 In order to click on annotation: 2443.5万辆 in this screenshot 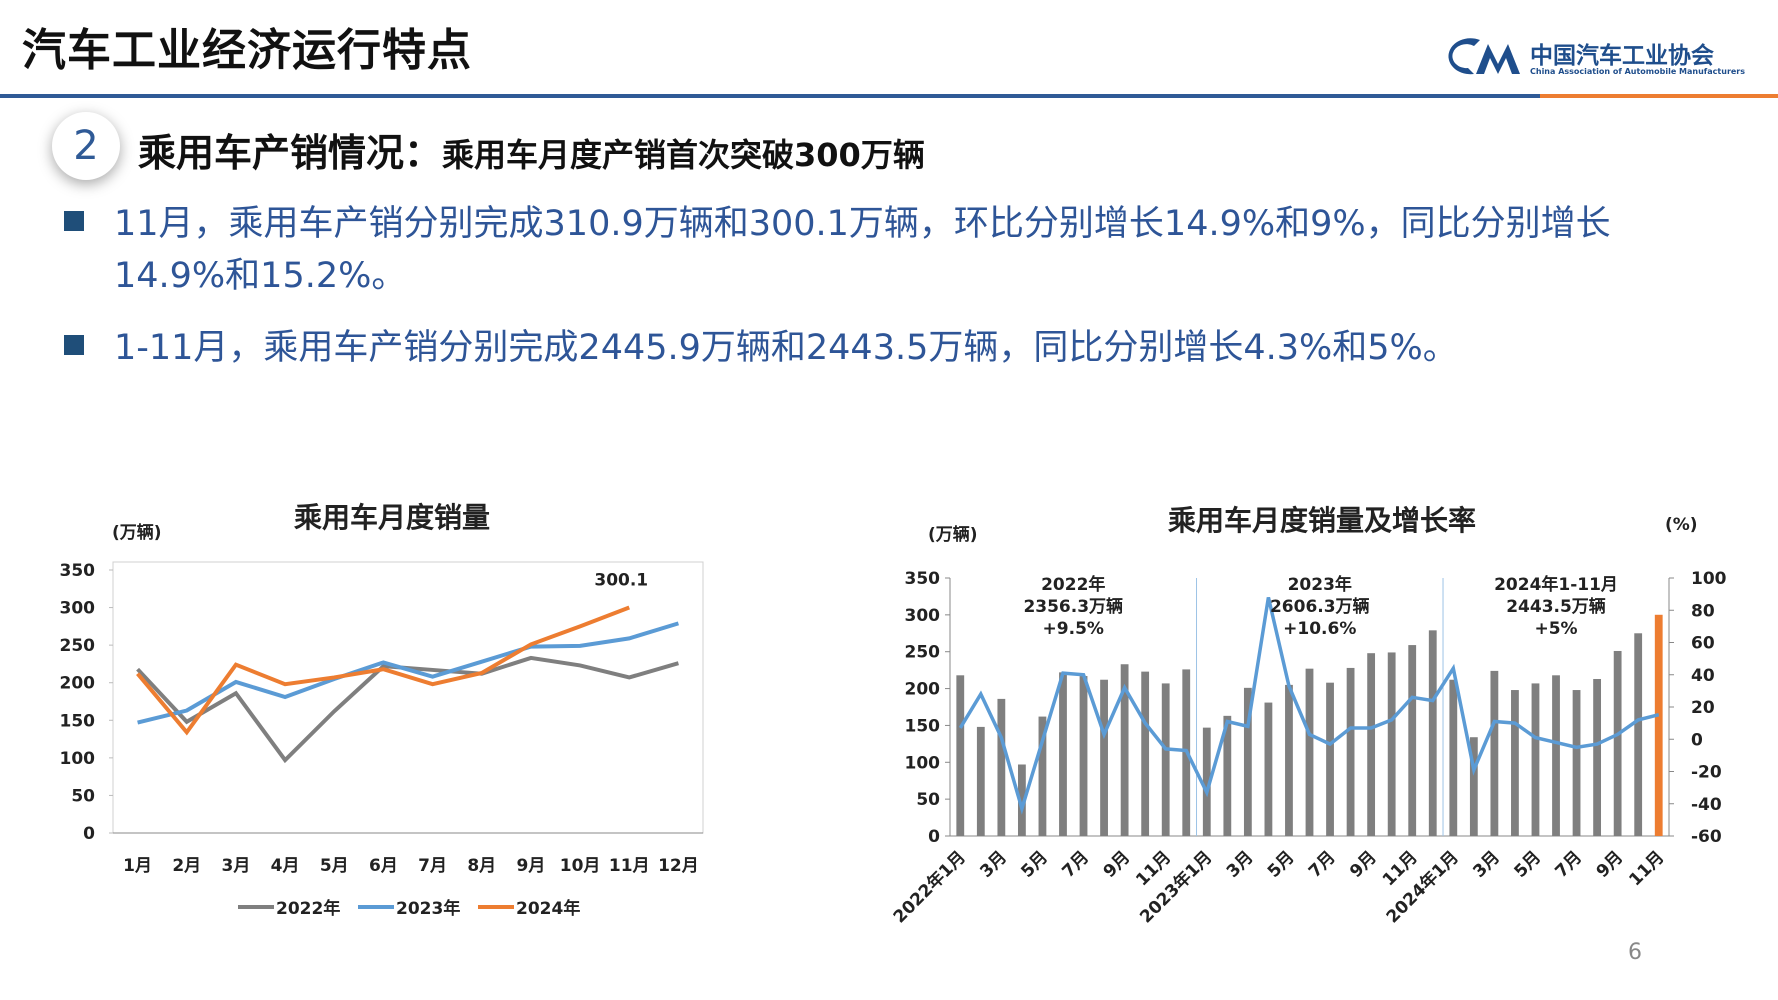, I will do `click(1556, 606)`.